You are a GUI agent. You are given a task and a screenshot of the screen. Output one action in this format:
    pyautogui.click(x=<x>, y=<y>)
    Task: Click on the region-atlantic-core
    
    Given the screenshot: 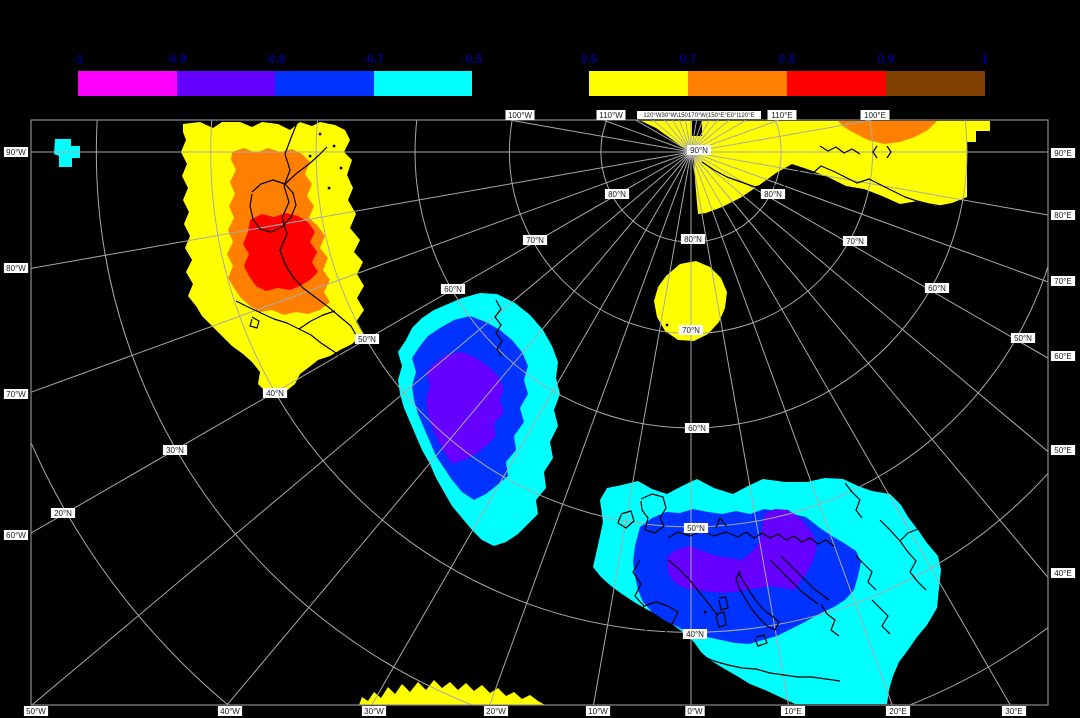 What is the action you would take?
    pyautogui.click(x=465, y=408)
    